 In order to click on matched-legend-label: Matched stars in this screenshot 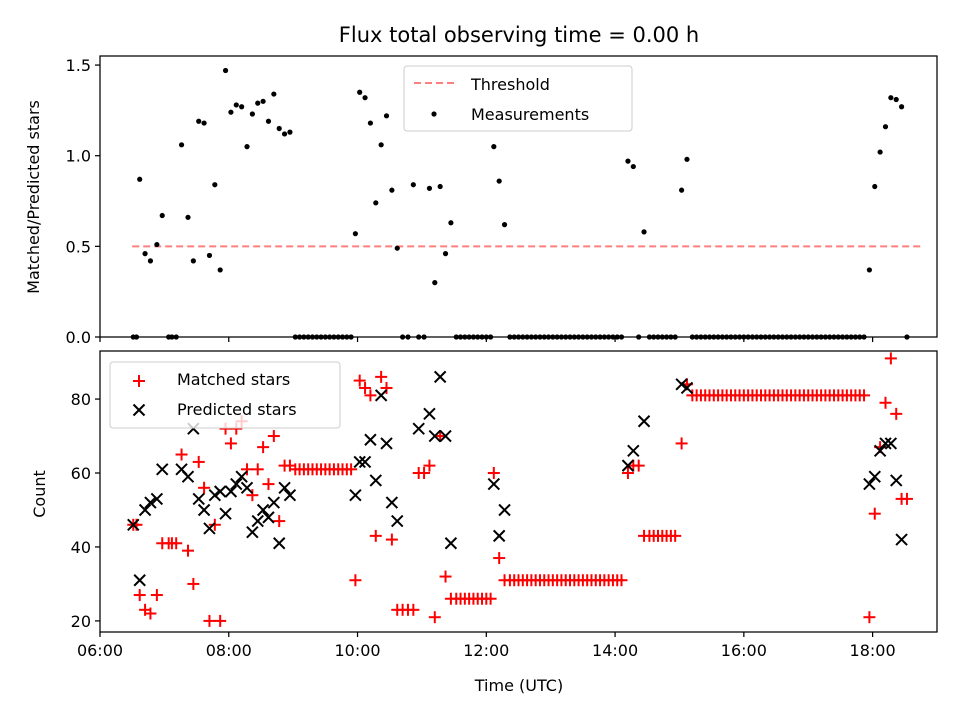, I will do `click(233, 379)`.